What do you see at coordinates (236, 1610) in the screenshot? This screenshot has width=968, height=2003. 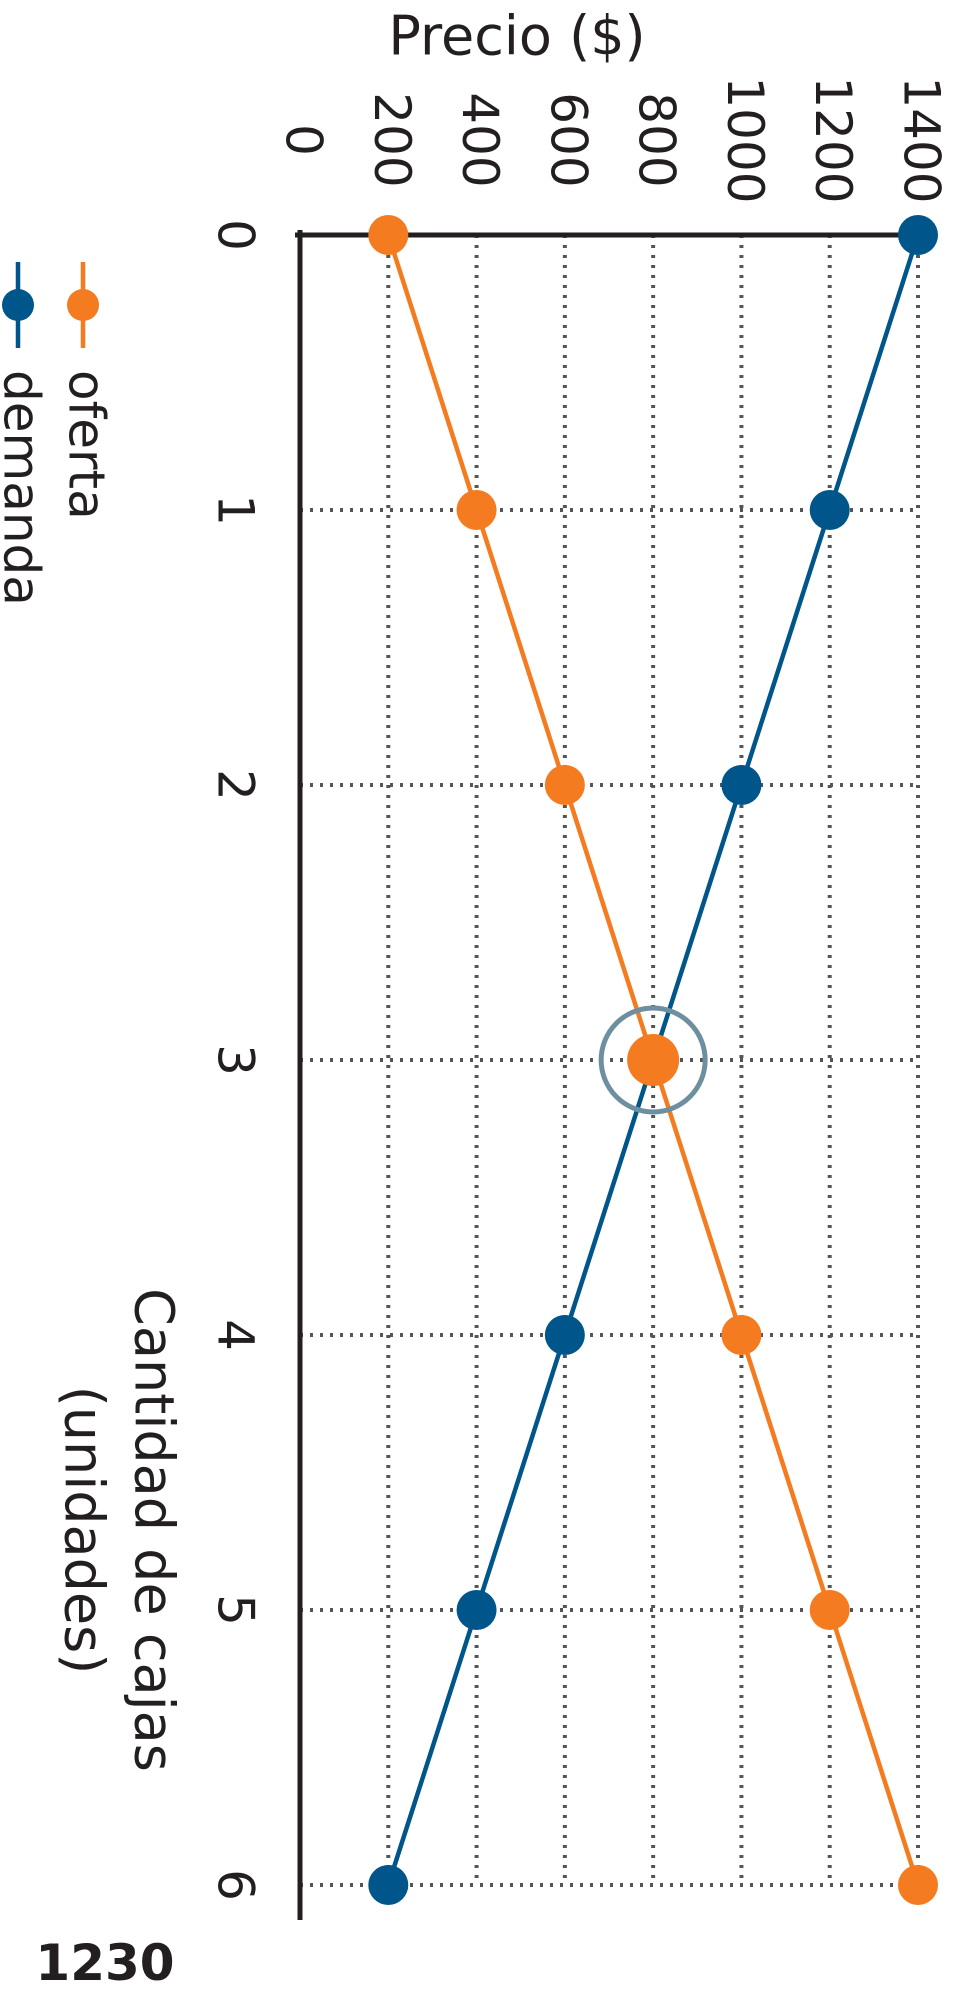 I see `x-tick-label-5: 5` at bounding box center [236, 1610].